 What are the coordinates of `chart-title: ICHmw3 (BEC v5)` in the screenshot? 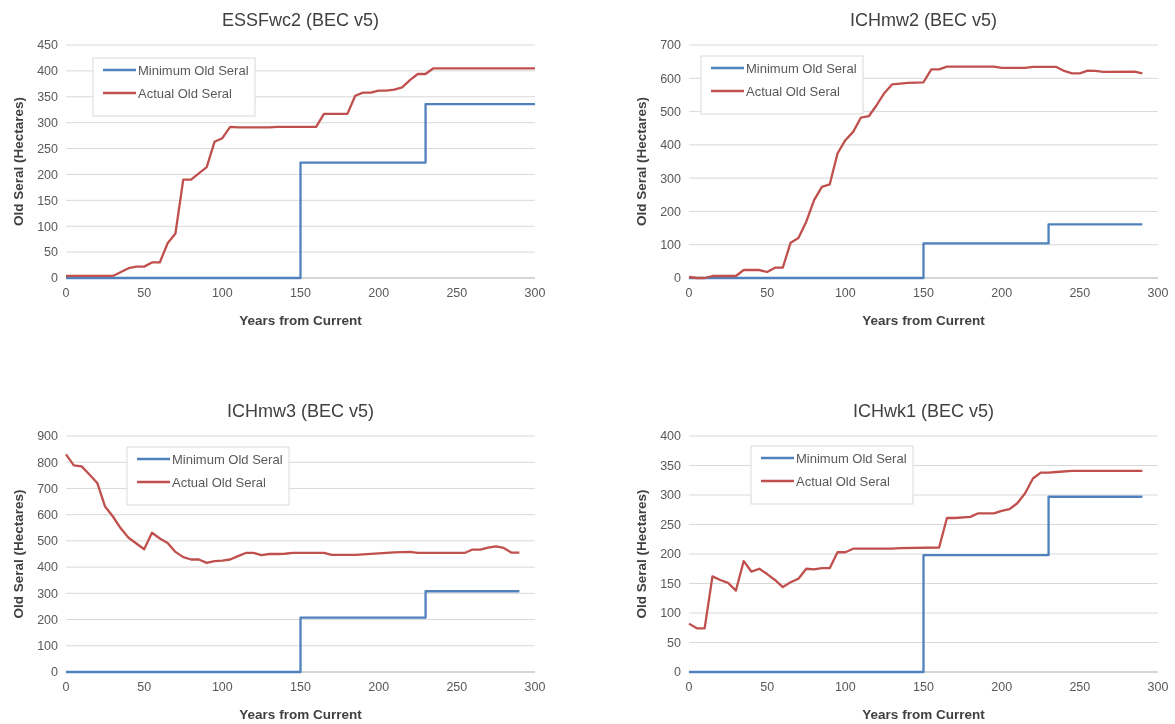 It's located at (300, 411).